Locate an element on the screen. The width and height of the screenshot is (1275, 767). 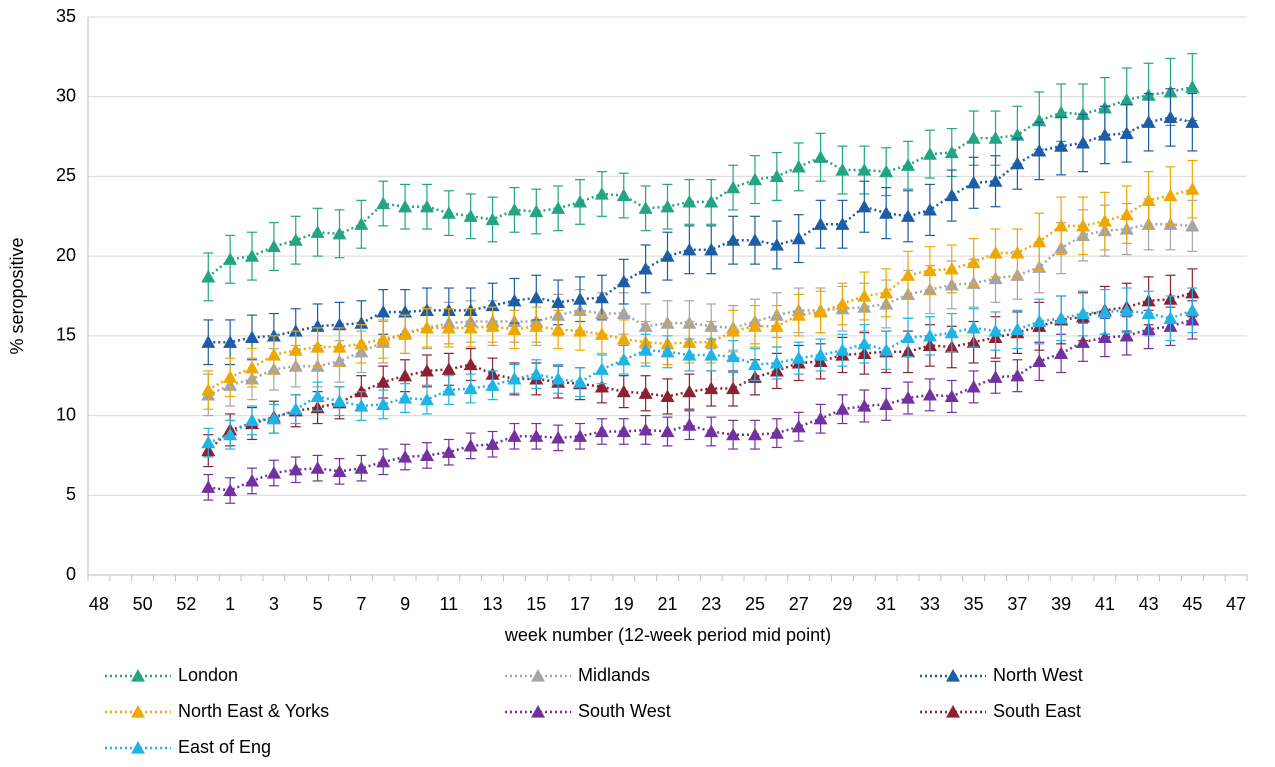
y-tick-label: 5 is located at coordinates (71, 494).